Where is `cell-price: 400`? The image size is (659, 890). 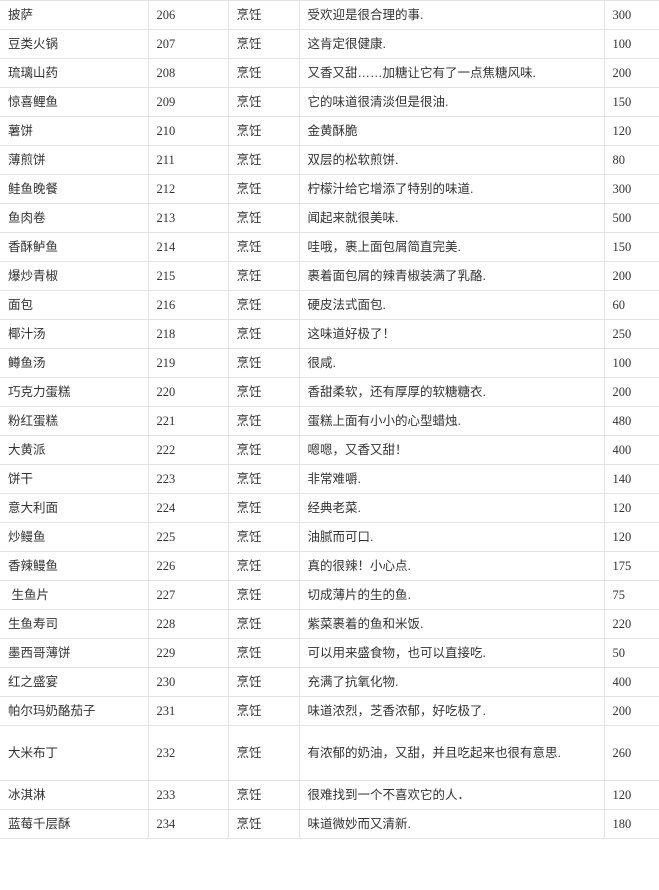 cell-price: 400 is located at coordinates (631, 682).